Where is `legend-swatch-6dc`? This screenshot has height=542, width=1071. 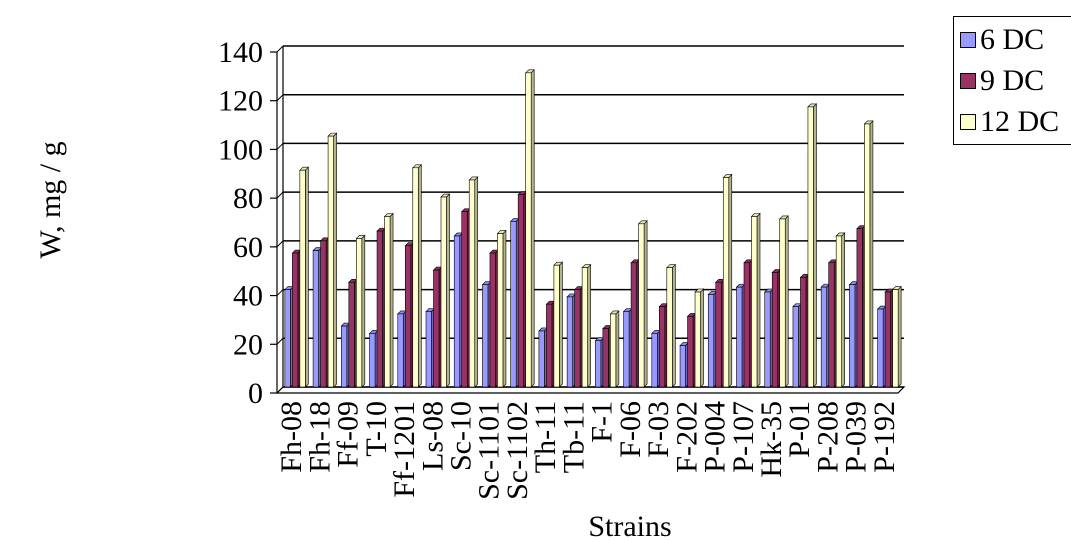
legend-swatch-6dc is located at coordinates (968, 39).